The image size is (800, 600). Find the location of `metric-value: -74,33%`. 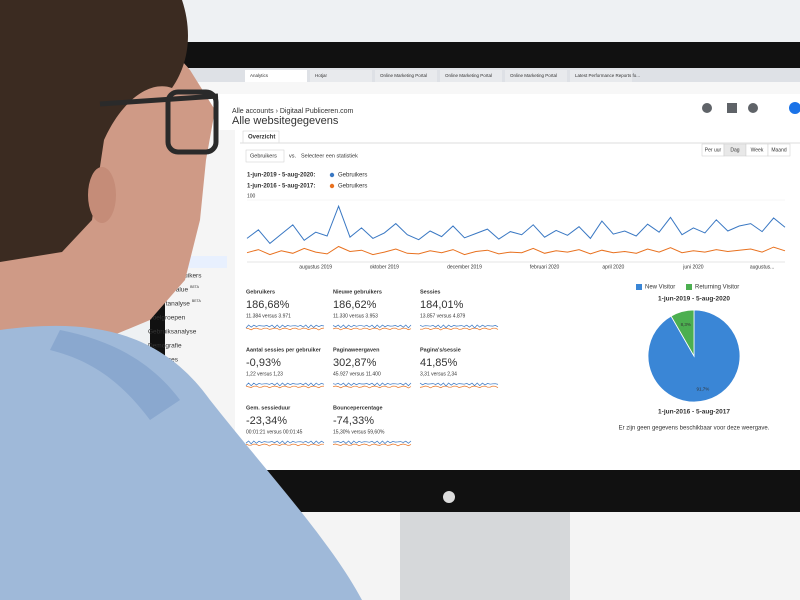

metric-value: -74,33% is located at coordinates (353, 421).